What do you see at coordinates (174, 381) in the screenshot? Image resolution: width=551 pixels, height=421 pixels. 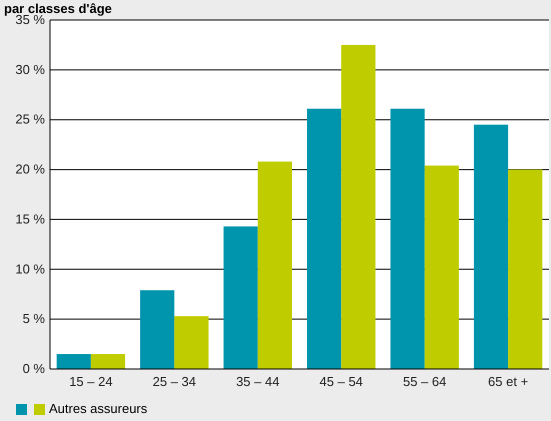 I see `x-tick-label: 25 – 34` at bounding box center [174, 381].